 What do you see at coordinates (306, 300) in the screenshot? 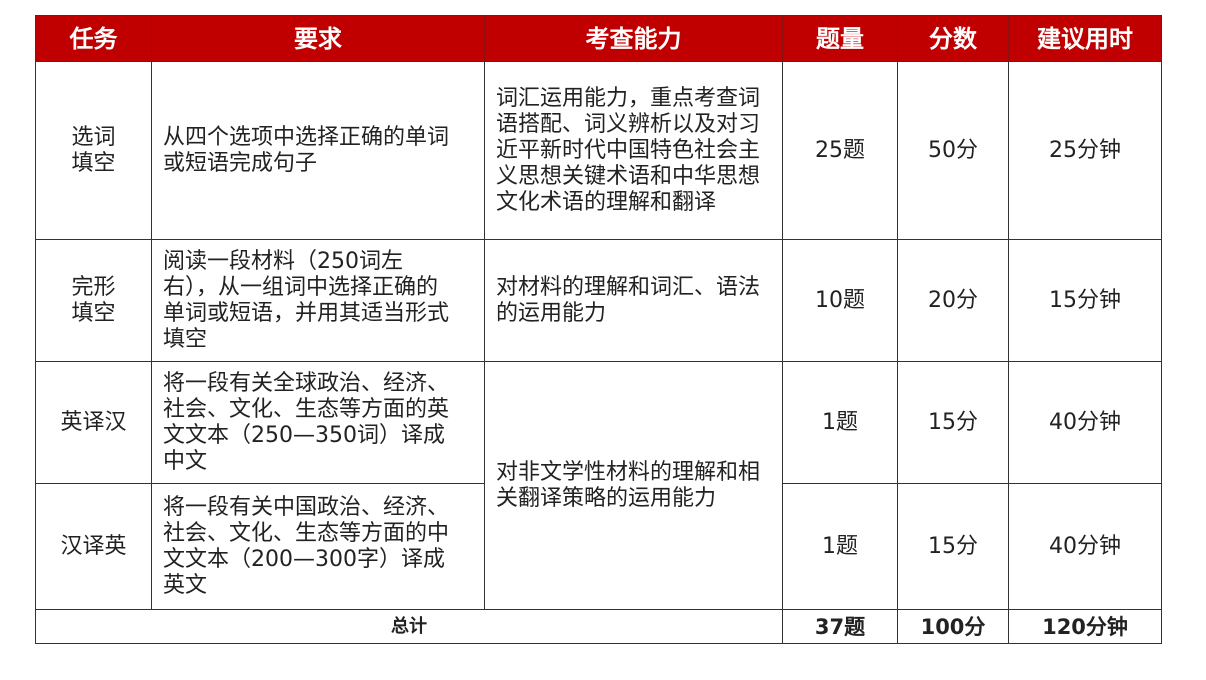
I see `requirement-cell: 阅读一段材料（250词左右），从一组词中选择正确的单词或短语，并用其适当形式填空` at bounding box center [306, 300].